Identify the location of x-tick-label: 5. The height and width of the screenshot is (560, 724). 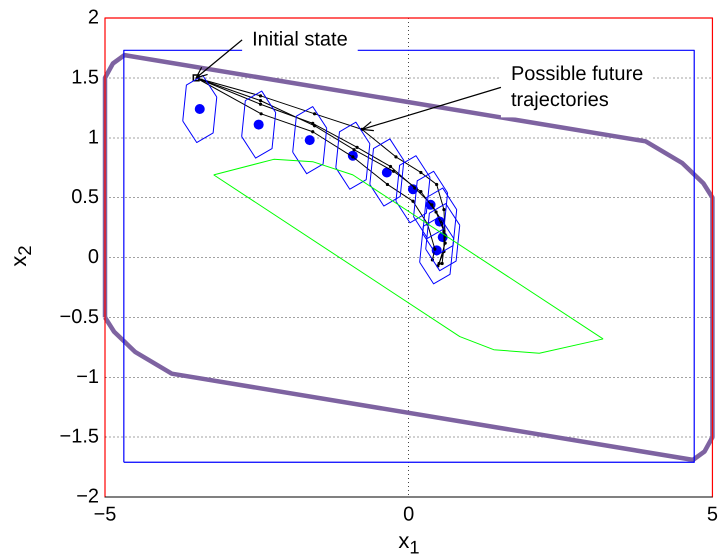
(712, 515).